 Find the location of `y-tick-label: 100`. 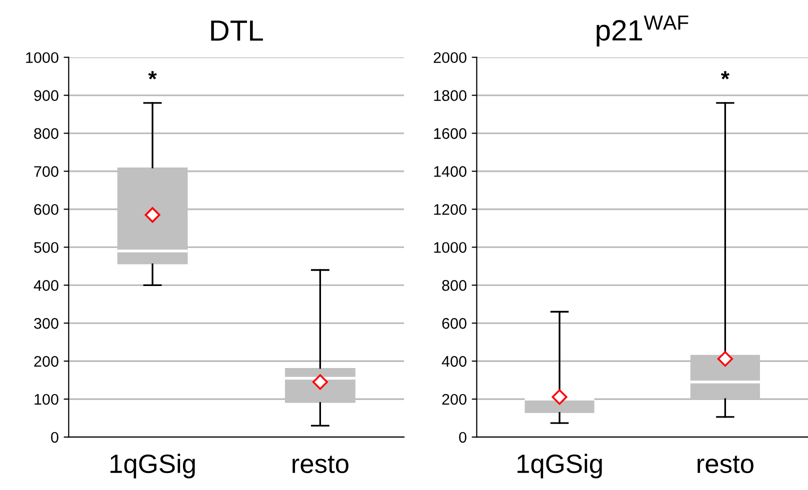

y-tick-label: 100 is located at coordinates (46, 399).